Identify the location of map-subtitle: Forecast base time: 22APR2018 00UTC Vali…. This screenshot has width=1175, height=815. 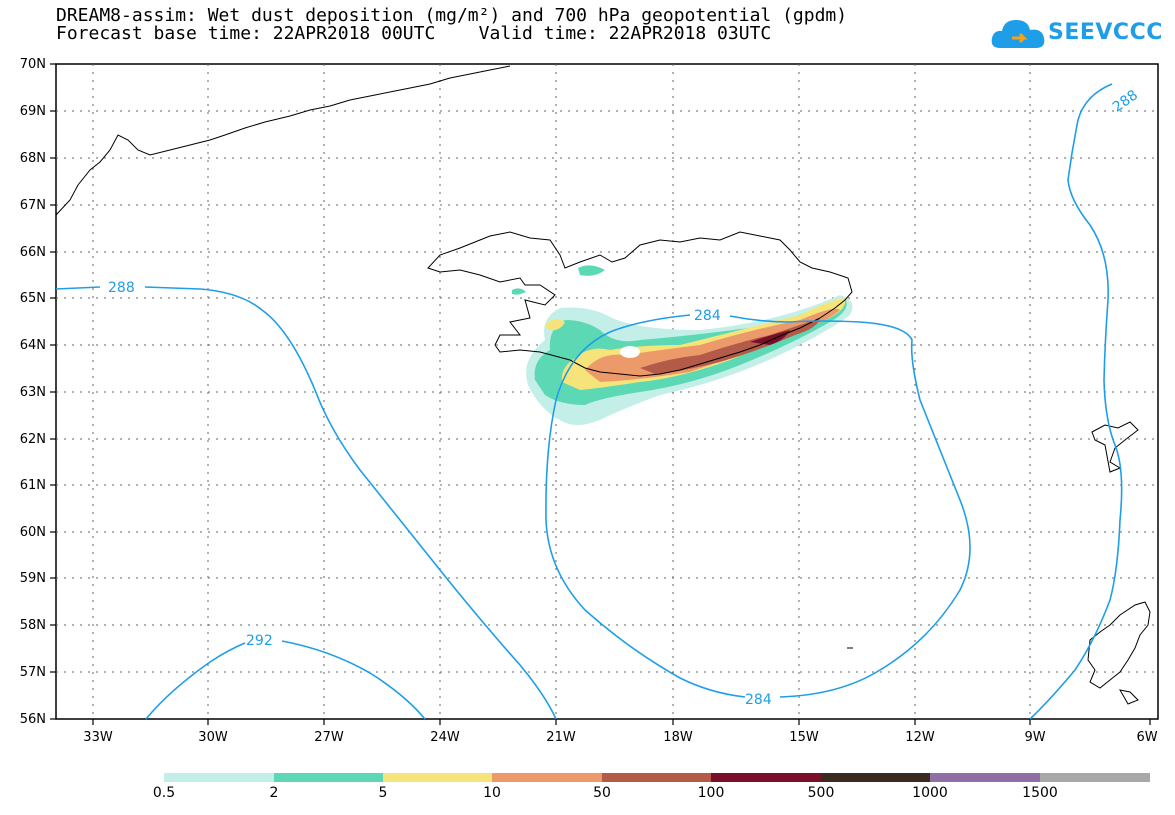
(414, 33).